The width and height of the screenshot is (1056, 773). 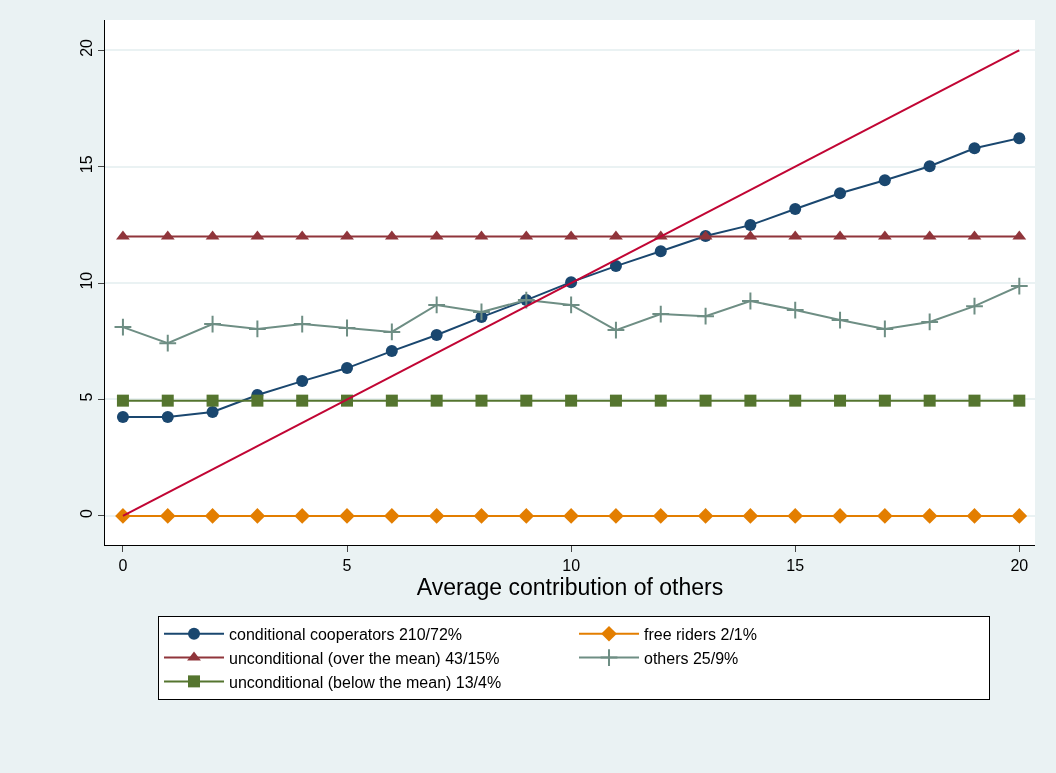 What do you see at coordinates (86, 280) in the screenshot?
I see `y-tick-label: 10` at bounding box center [86, 280].